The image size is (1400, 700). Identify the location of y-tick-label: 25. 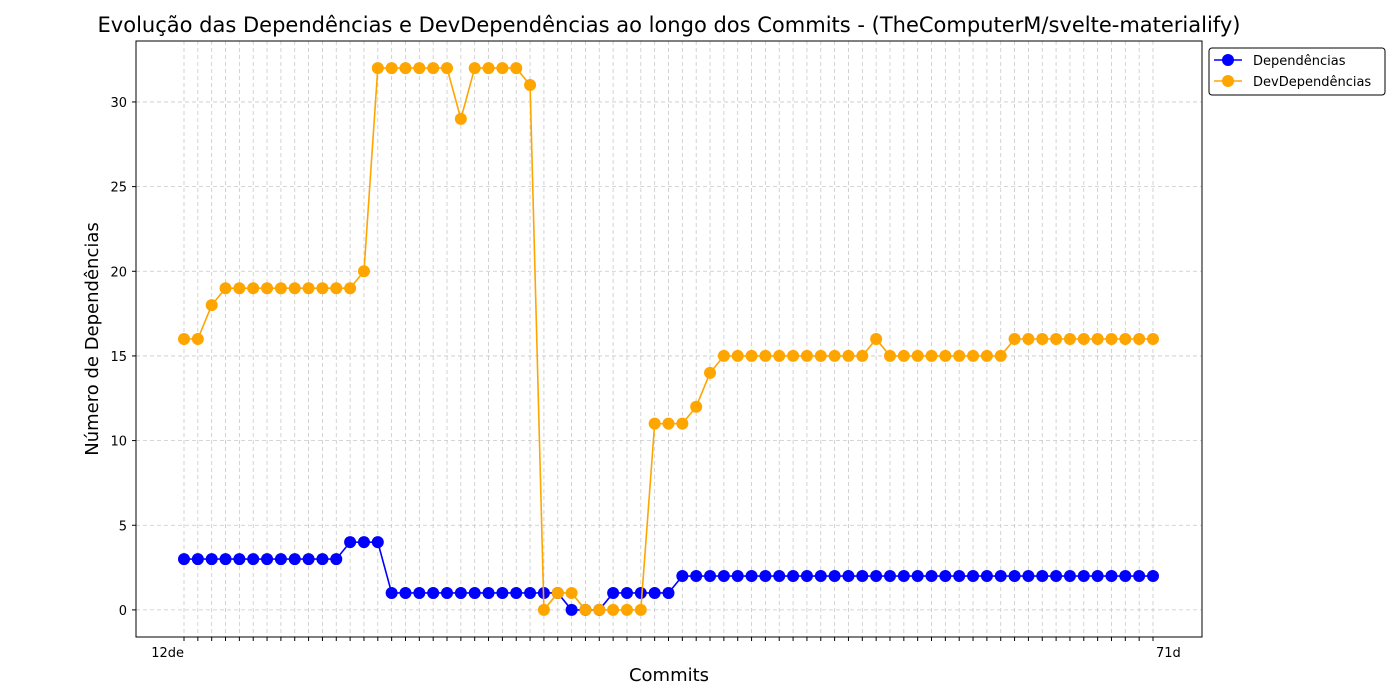
(118, 188).